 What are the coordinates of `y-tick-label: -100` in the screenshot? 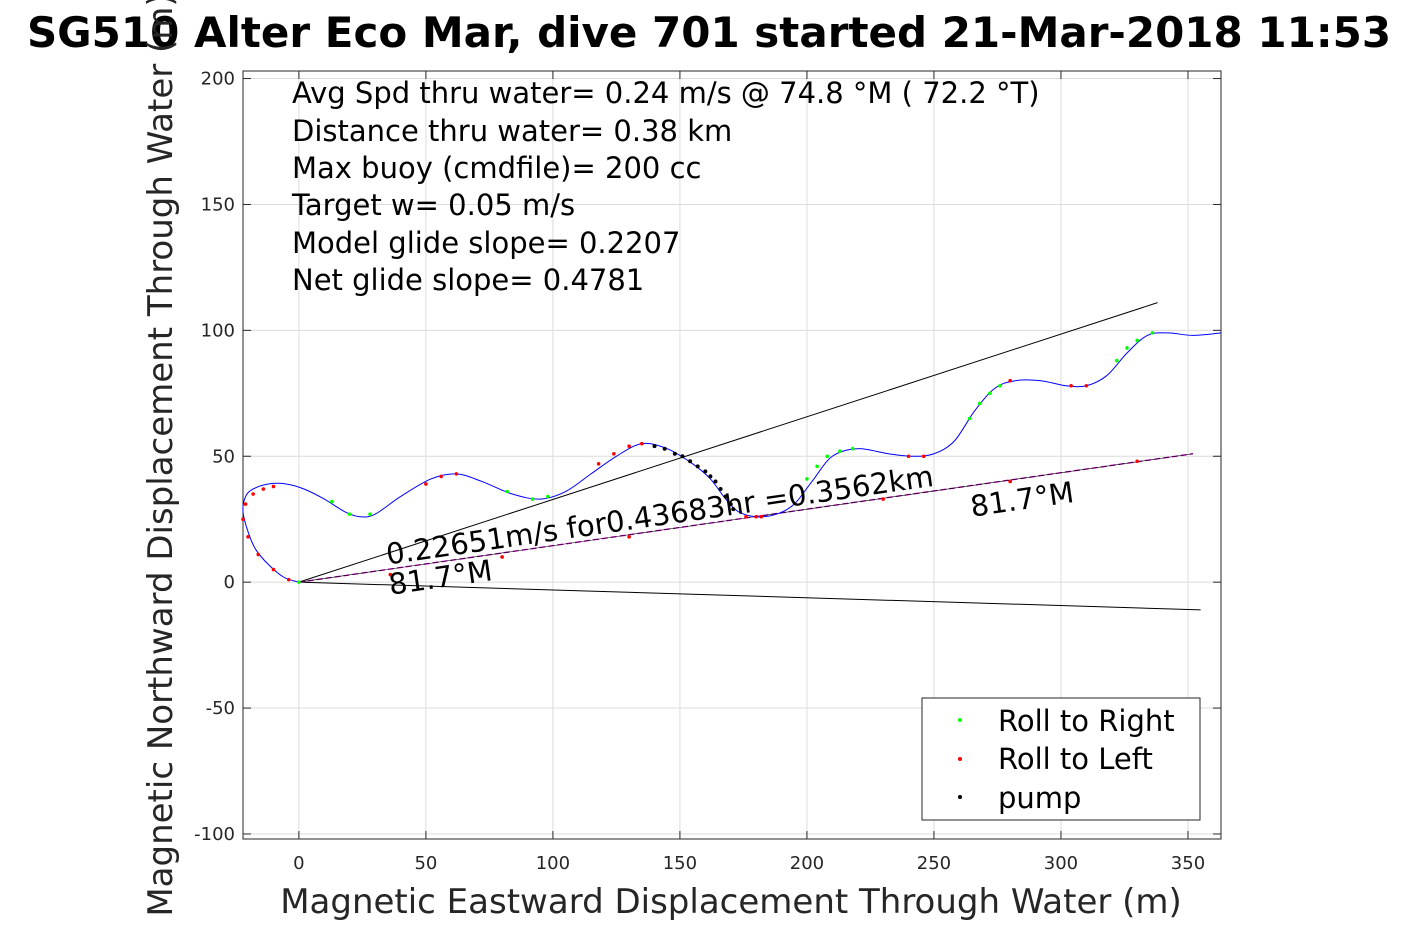 It's located at (214, 834).